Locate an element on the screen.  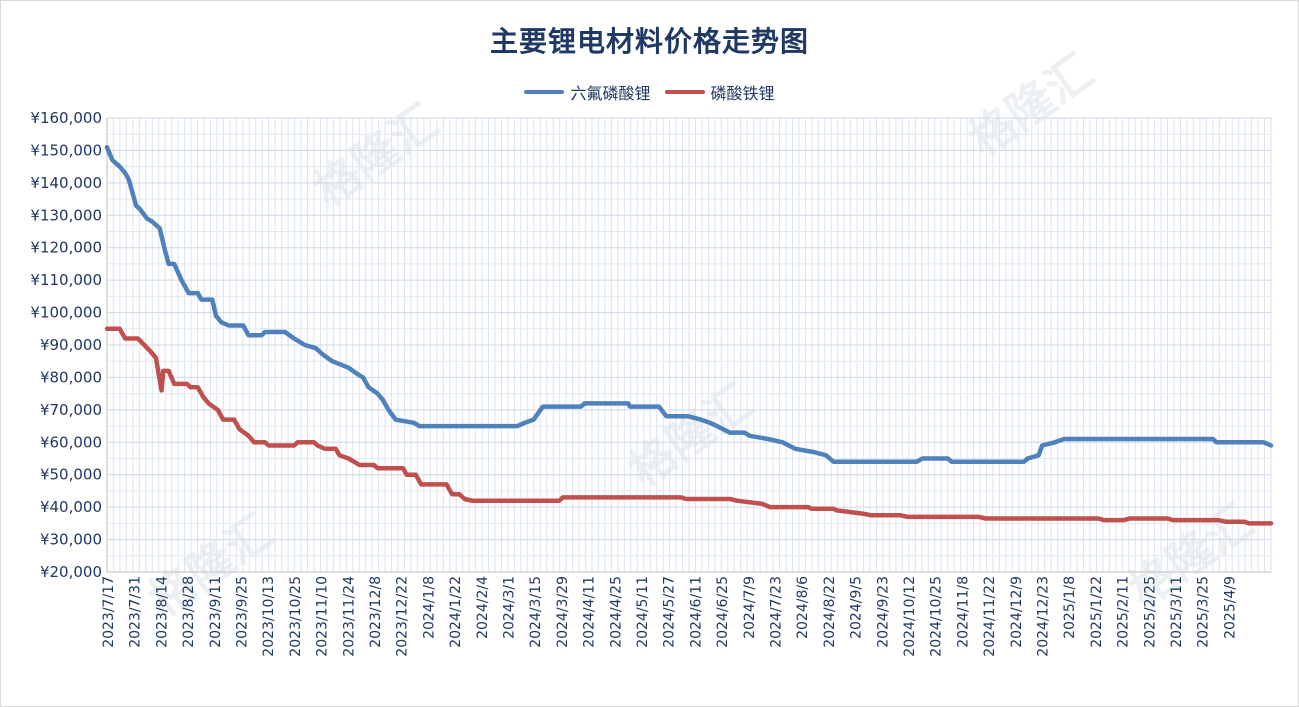
chart-title: 主要锂电材料价格走势图 is located at coordinates (649, 41).